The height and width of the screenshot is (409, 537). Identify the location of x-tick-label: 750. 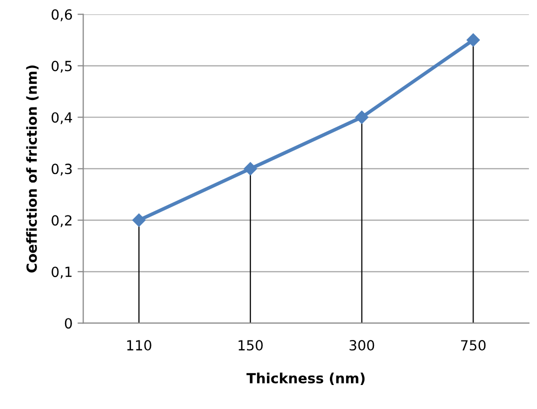
(473, 345).